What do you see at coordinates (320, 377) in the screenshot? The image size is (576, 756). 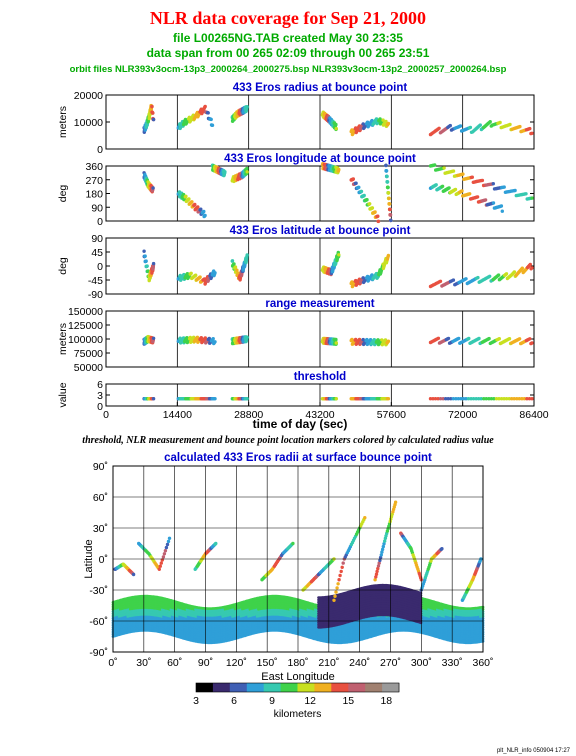 I see `panel-title: threshold` at bounding box center [320, 377].